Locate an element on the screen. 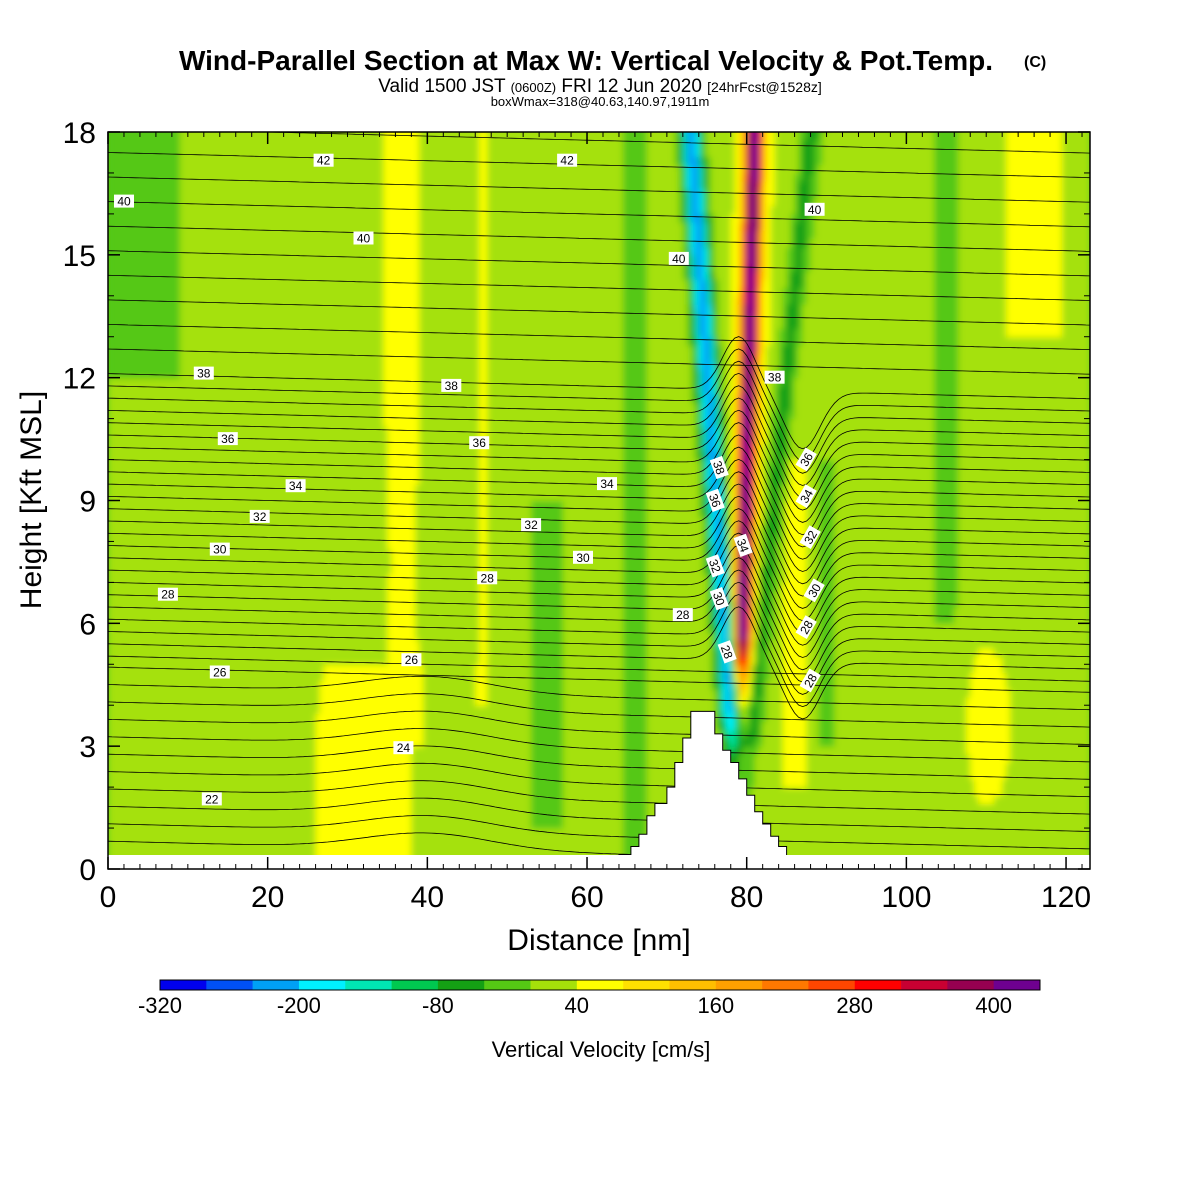 This screenshot has height=1200, width=1200. colorbar-label: Vertical Velocity [cm/s] is located at coordinates (601, 1049).